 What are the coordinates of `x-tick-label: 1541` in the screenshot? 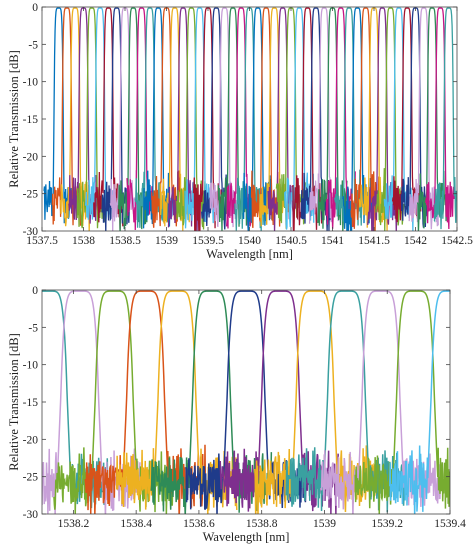 It's located at (332, 241).